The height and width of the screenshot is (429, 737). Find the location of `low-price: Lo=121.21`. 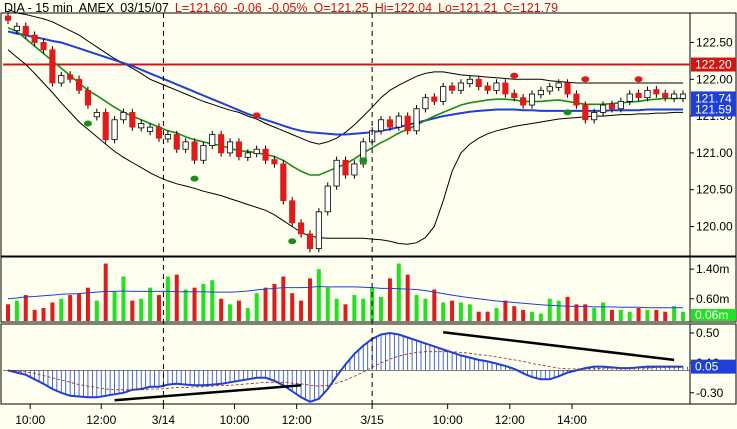

low-price: Lo=121.21 is located at coordinates (468, 8).